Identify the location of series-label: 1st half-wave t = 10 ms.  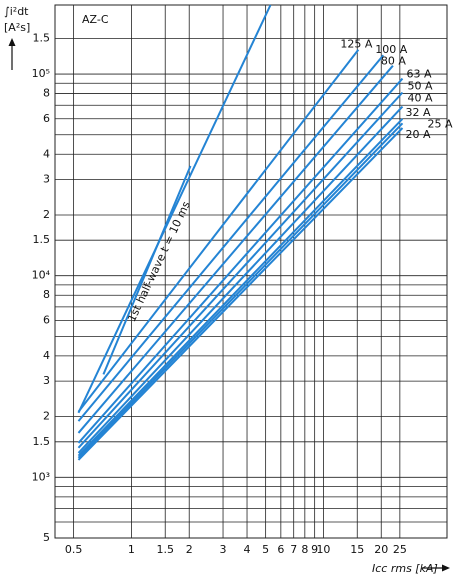
(159, 261).